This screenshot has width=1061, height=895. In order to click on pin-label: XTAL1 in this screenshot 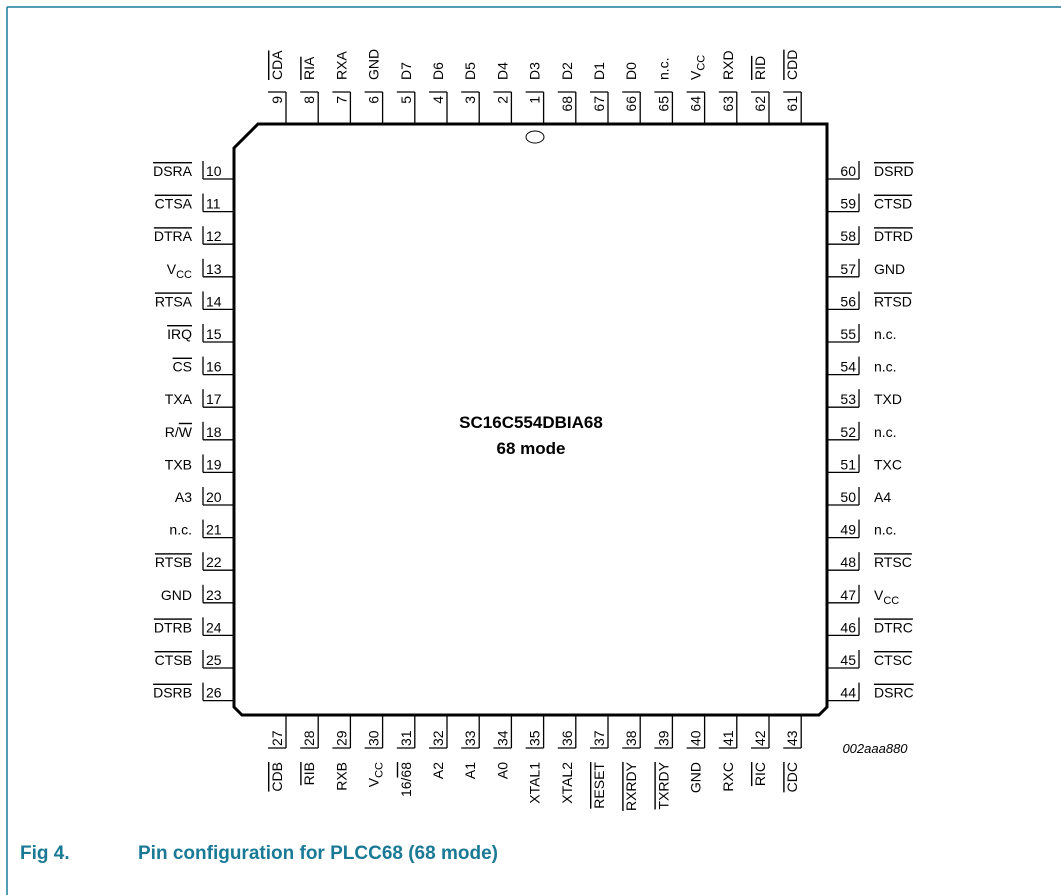, I will do `click(535, 783)`.